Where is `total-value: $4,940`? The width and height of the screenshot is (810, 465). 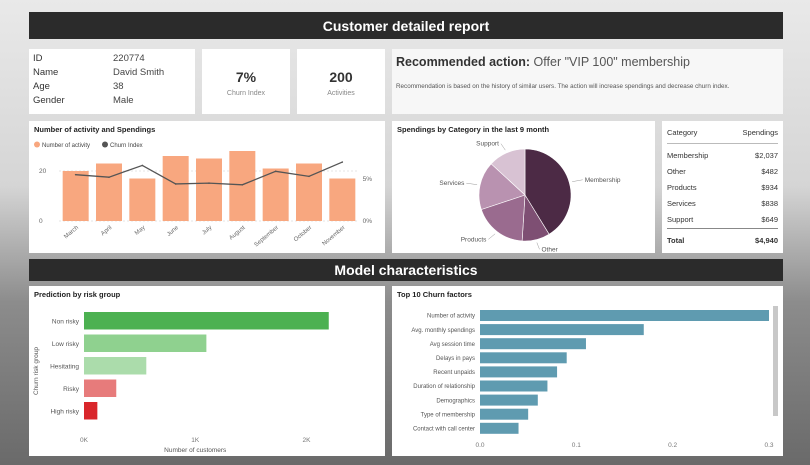
total-value: $4,940 is located at coordinates (766, 240).